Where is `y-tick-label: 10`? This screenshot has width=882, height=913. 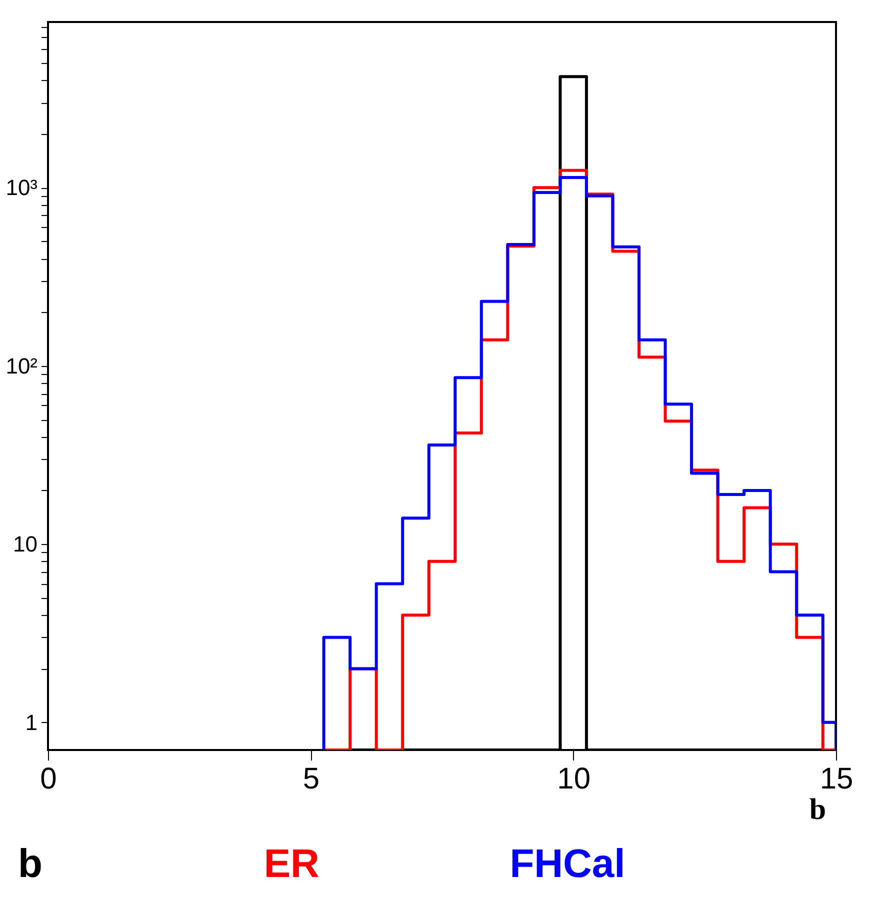 y-tick-label: 10 is located at coordinates (25, 544).